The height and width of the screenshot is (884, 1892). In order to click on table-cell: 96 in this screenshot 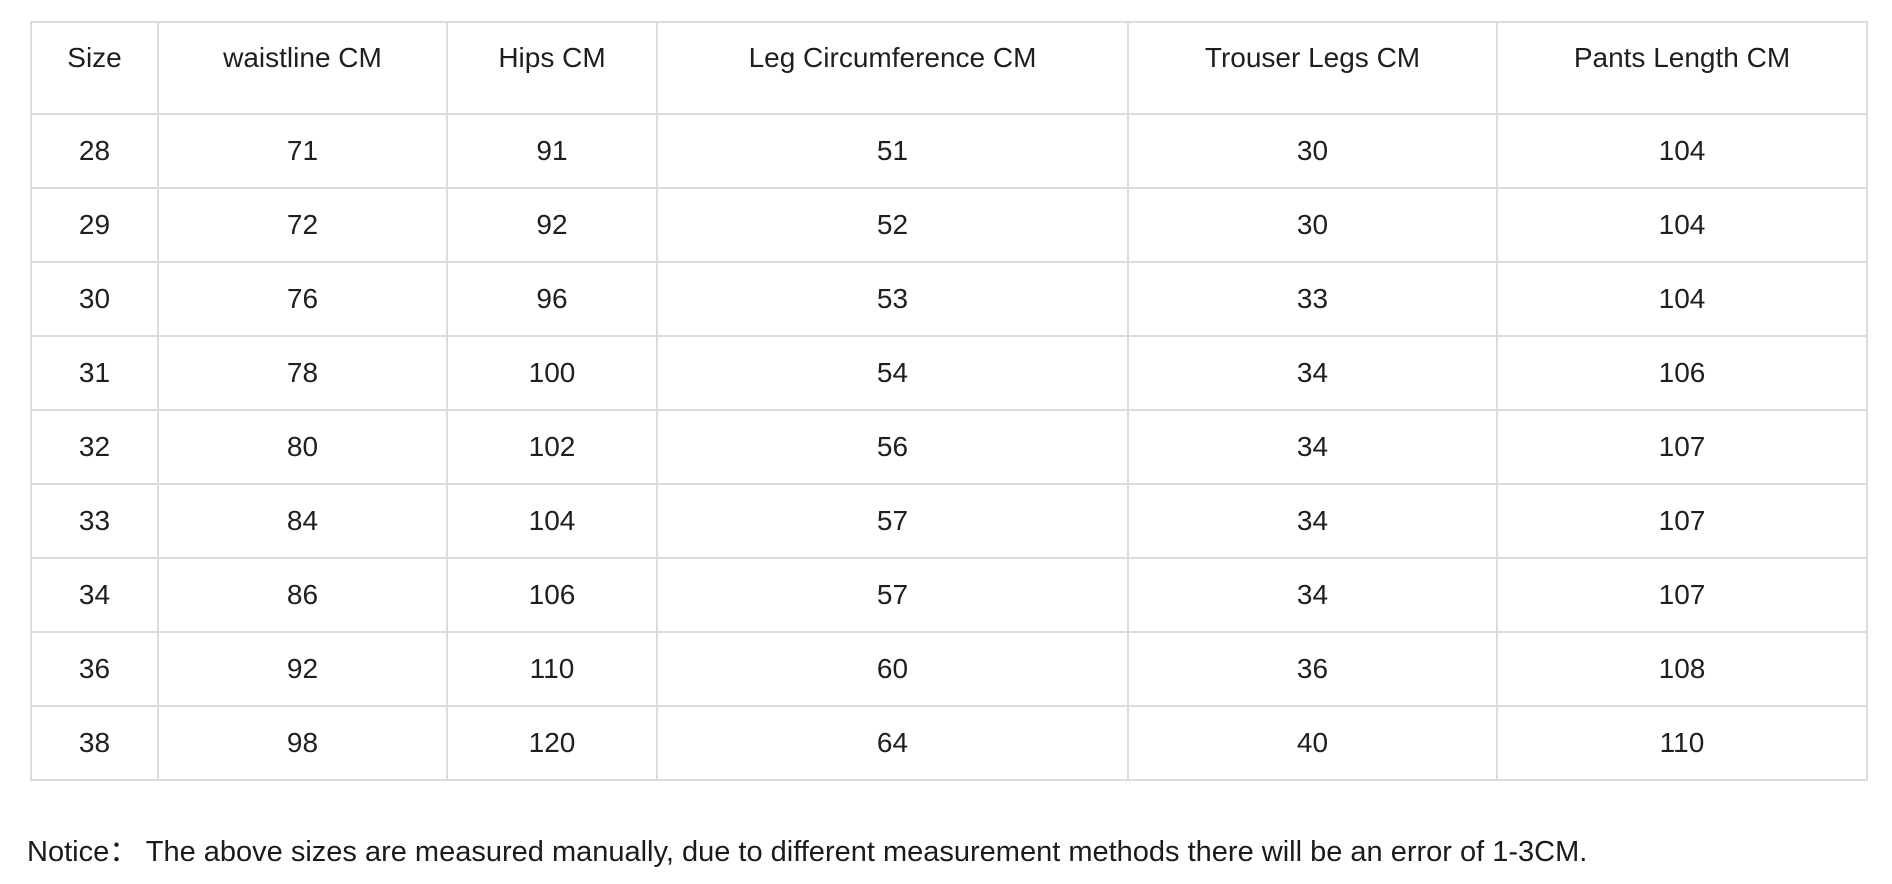, I will do `click(552, 299)`.